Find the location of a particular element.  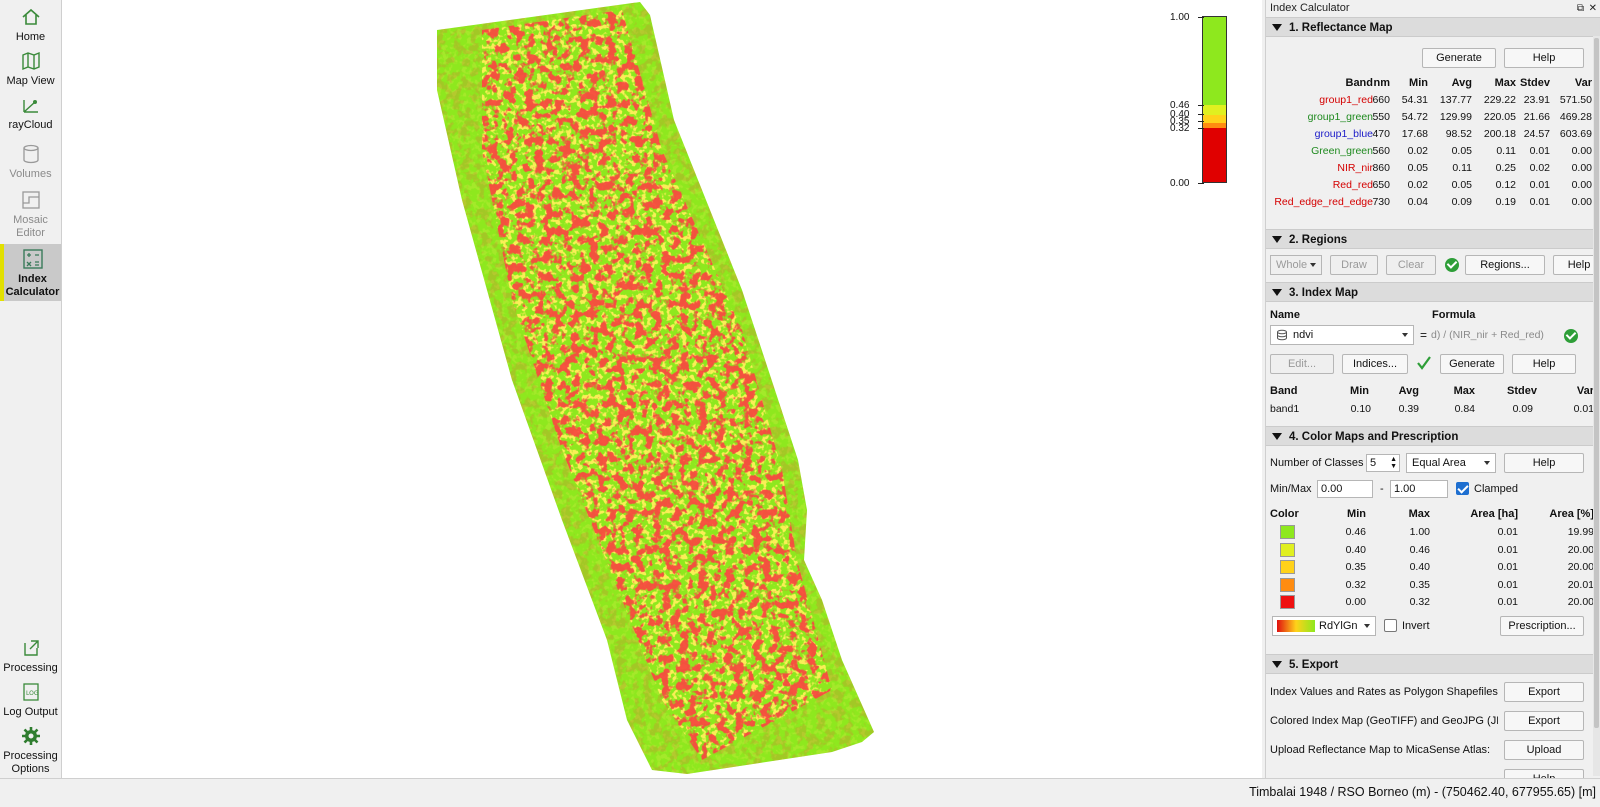

index-generate-button: Generate is located at coordinates (1472, 364).